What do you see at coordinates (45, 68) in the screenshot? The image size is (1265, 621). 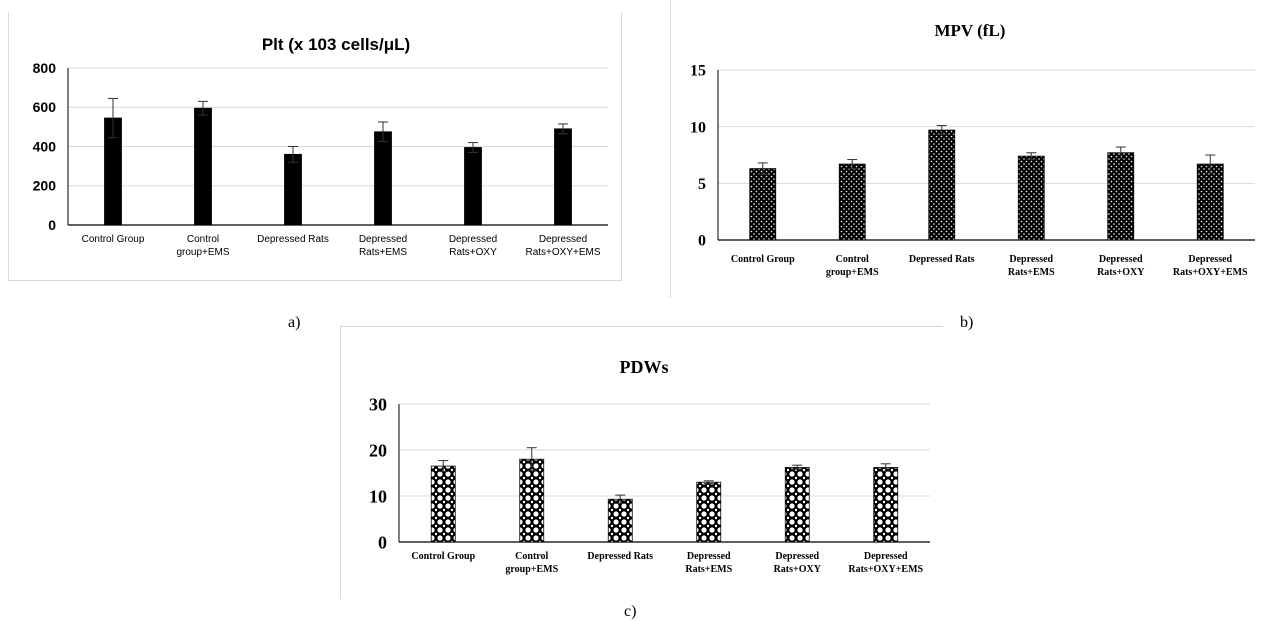 I see `y-tick-label: 800` at bounding box center [45, 68].